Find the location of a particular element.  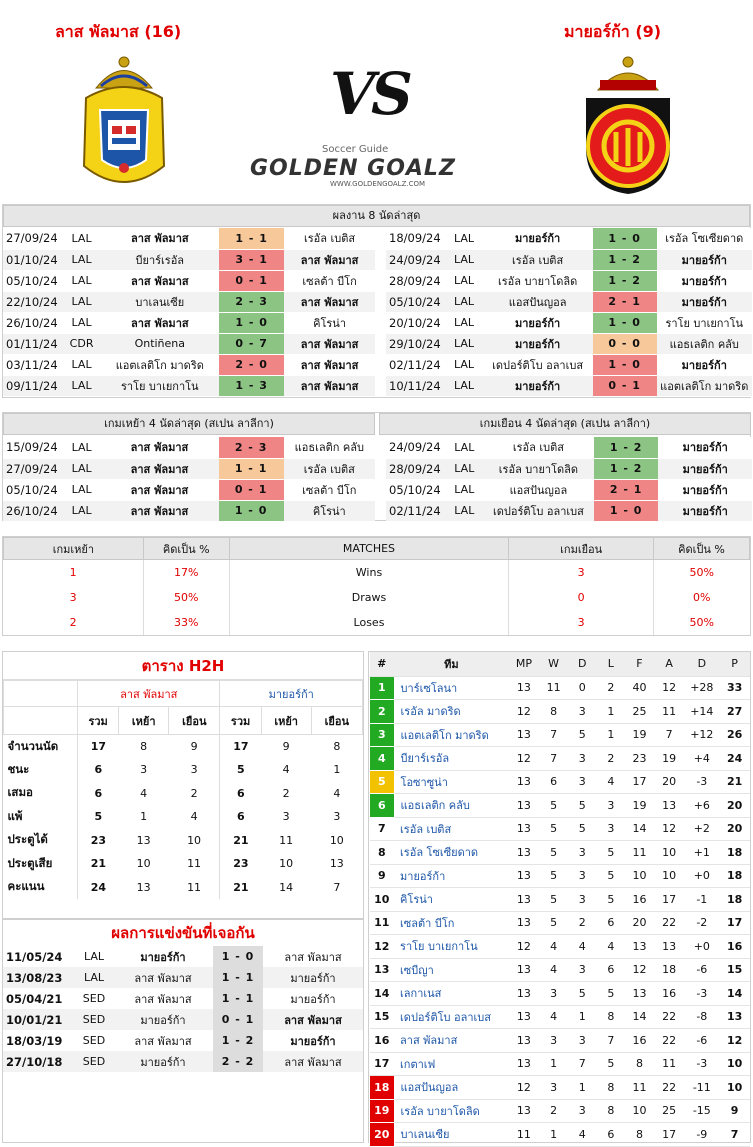

meeting-competition: LAL is located at coordinates (94, 956).